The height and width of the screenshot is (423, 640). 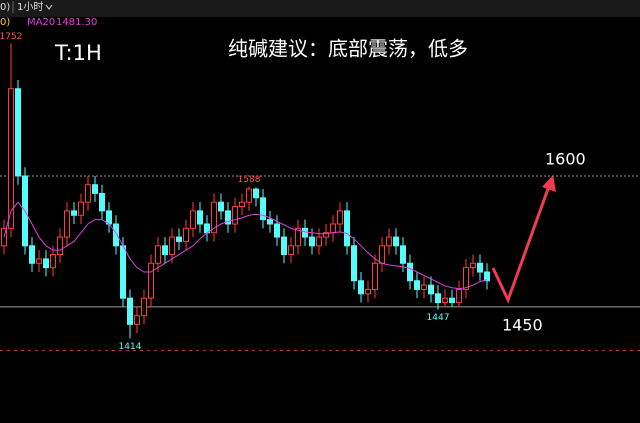 I want to click on dropdown-caret, so click(x=49, y=7).